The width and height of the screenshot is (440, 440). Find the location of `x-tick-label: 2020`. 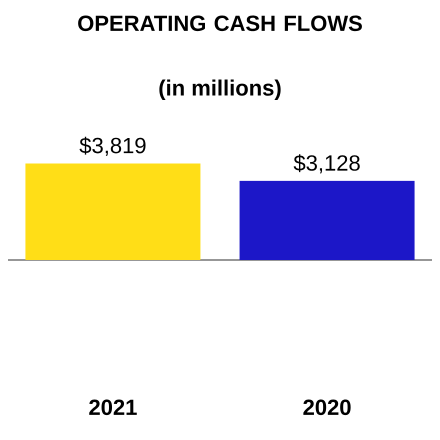

x-tick-label: 2020 is located at coordinates (327, 408).